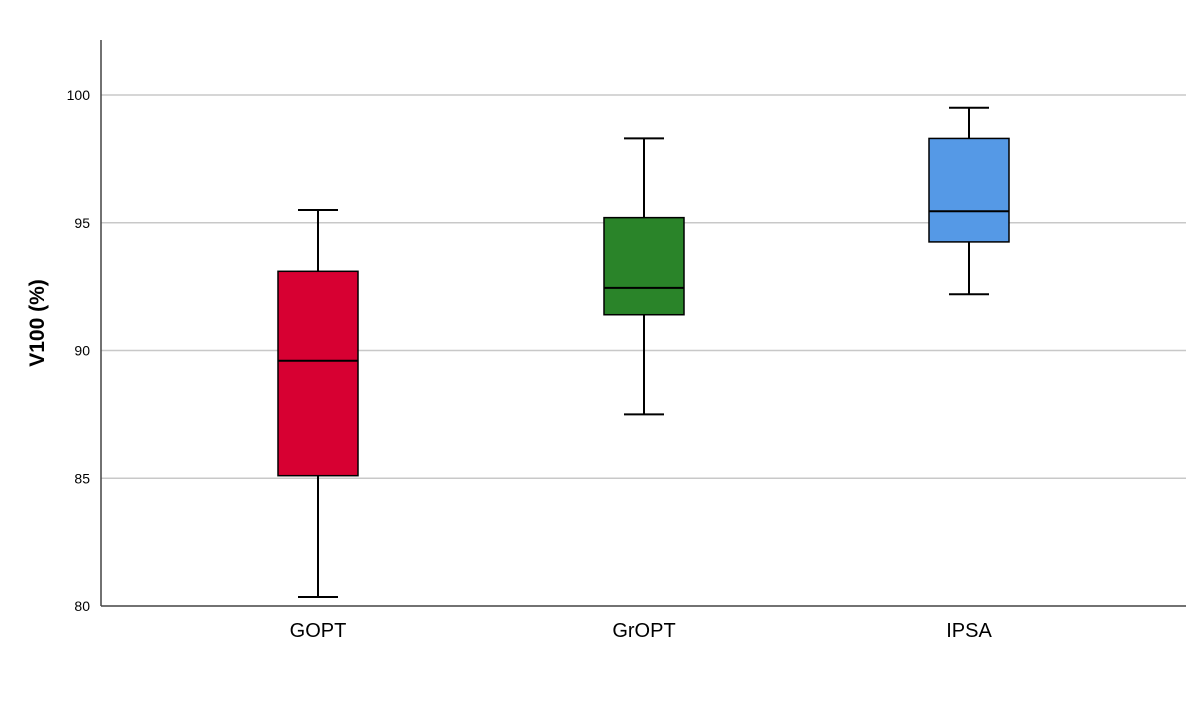 Image resolution: width=1200 pixels, height=706 pixels. I want to click on box-ipsa, so click(969, 201).